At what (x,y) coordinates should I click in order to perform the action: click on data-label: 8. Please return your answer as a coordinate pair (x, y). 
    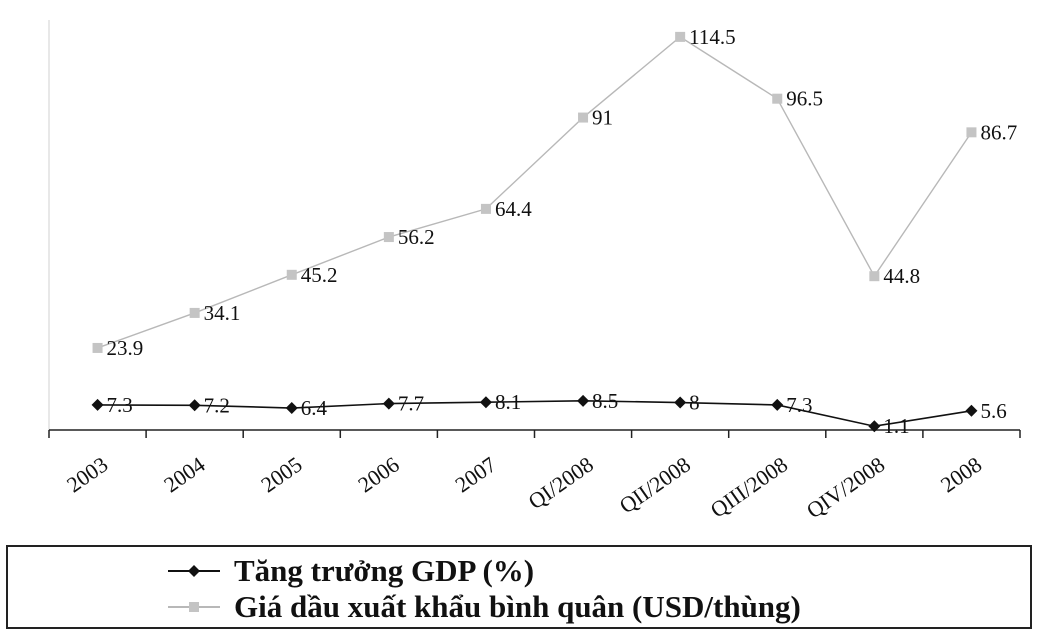
    Looking at the image, I should click on (694, 403).